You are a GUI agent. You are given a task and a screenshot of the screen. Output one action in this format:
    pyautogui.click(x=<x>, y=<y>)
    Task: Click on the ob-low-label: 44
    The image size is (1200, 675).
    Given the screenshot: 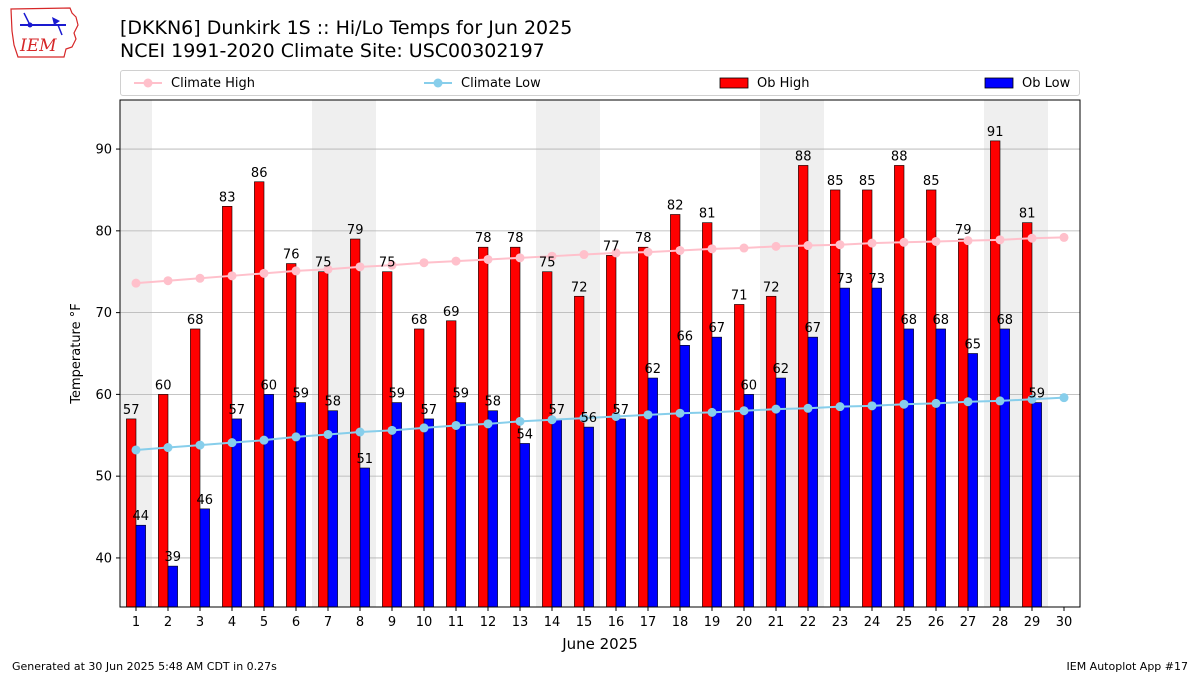 What is the action you would take?
    pyautogui.click(x=141, y=516)
    